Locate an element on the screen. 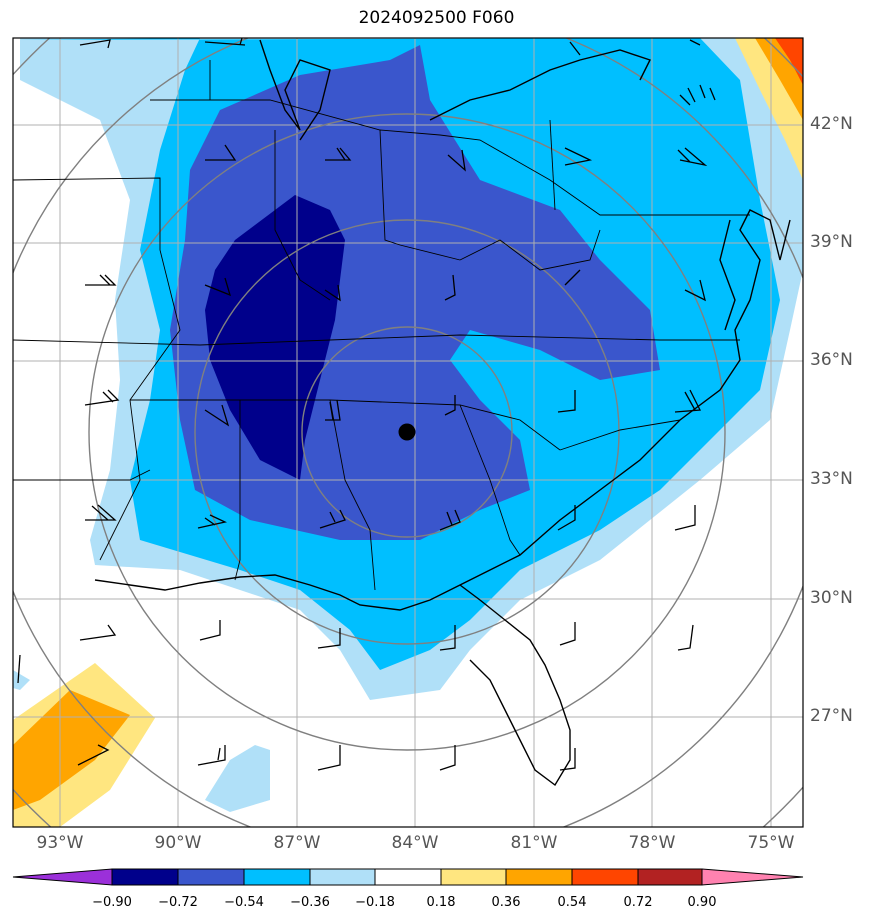 This screenshot has width=873, height=924. colorbar-tick-label: −0.90 is located at coordinates (112, 902).